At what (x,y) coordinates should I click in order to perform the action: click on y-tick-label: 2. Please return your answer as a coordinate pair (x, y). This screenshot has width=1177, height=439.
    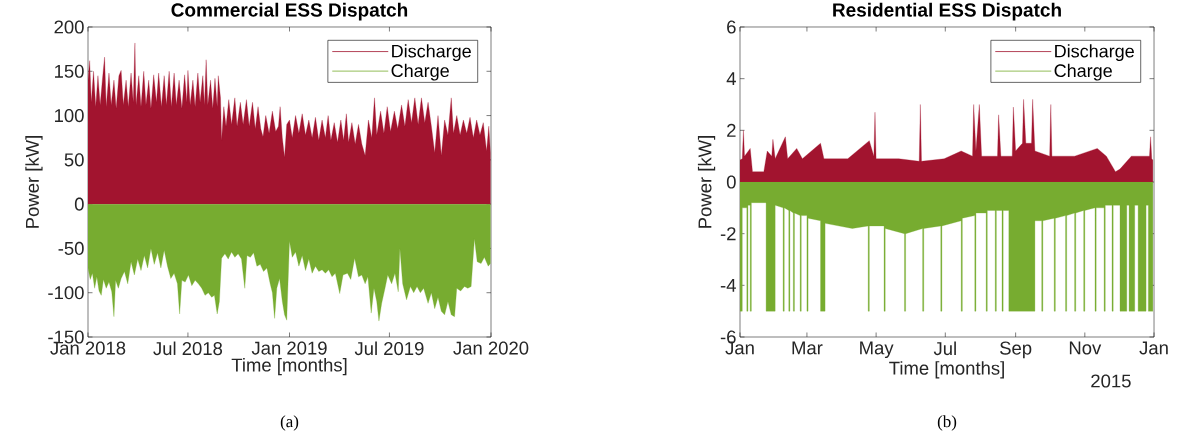
    Looking at the image, I should click on (731, 130).